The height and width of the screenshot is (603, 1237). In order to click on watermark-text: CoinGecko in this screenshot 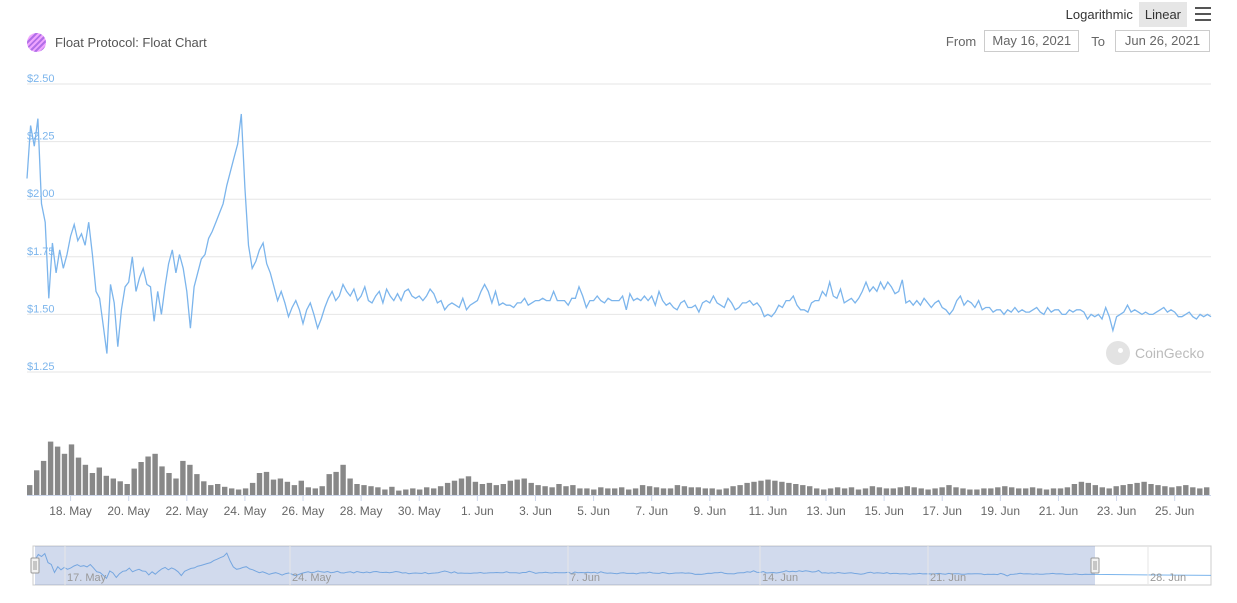, I will do `click(1170, 353)`.